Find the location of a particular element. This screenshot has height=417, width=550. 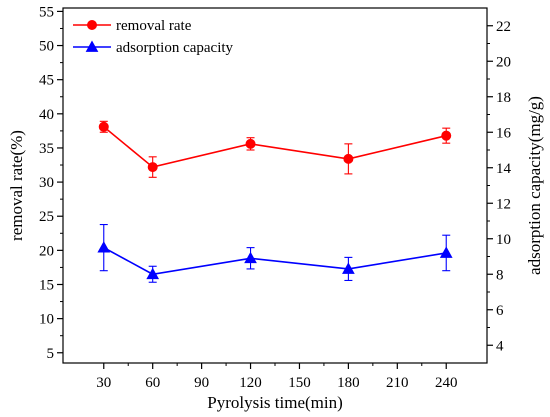

y-left-tick-label: 15 is located at coordinates (46, 285).